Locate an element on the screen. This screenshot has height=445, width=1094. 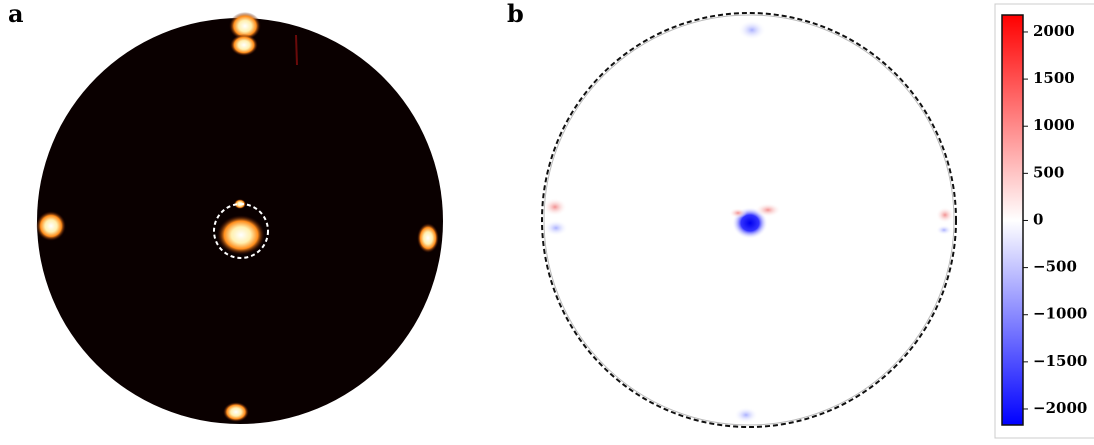
tick-label: 0 is located at coordinates (1038, 219).